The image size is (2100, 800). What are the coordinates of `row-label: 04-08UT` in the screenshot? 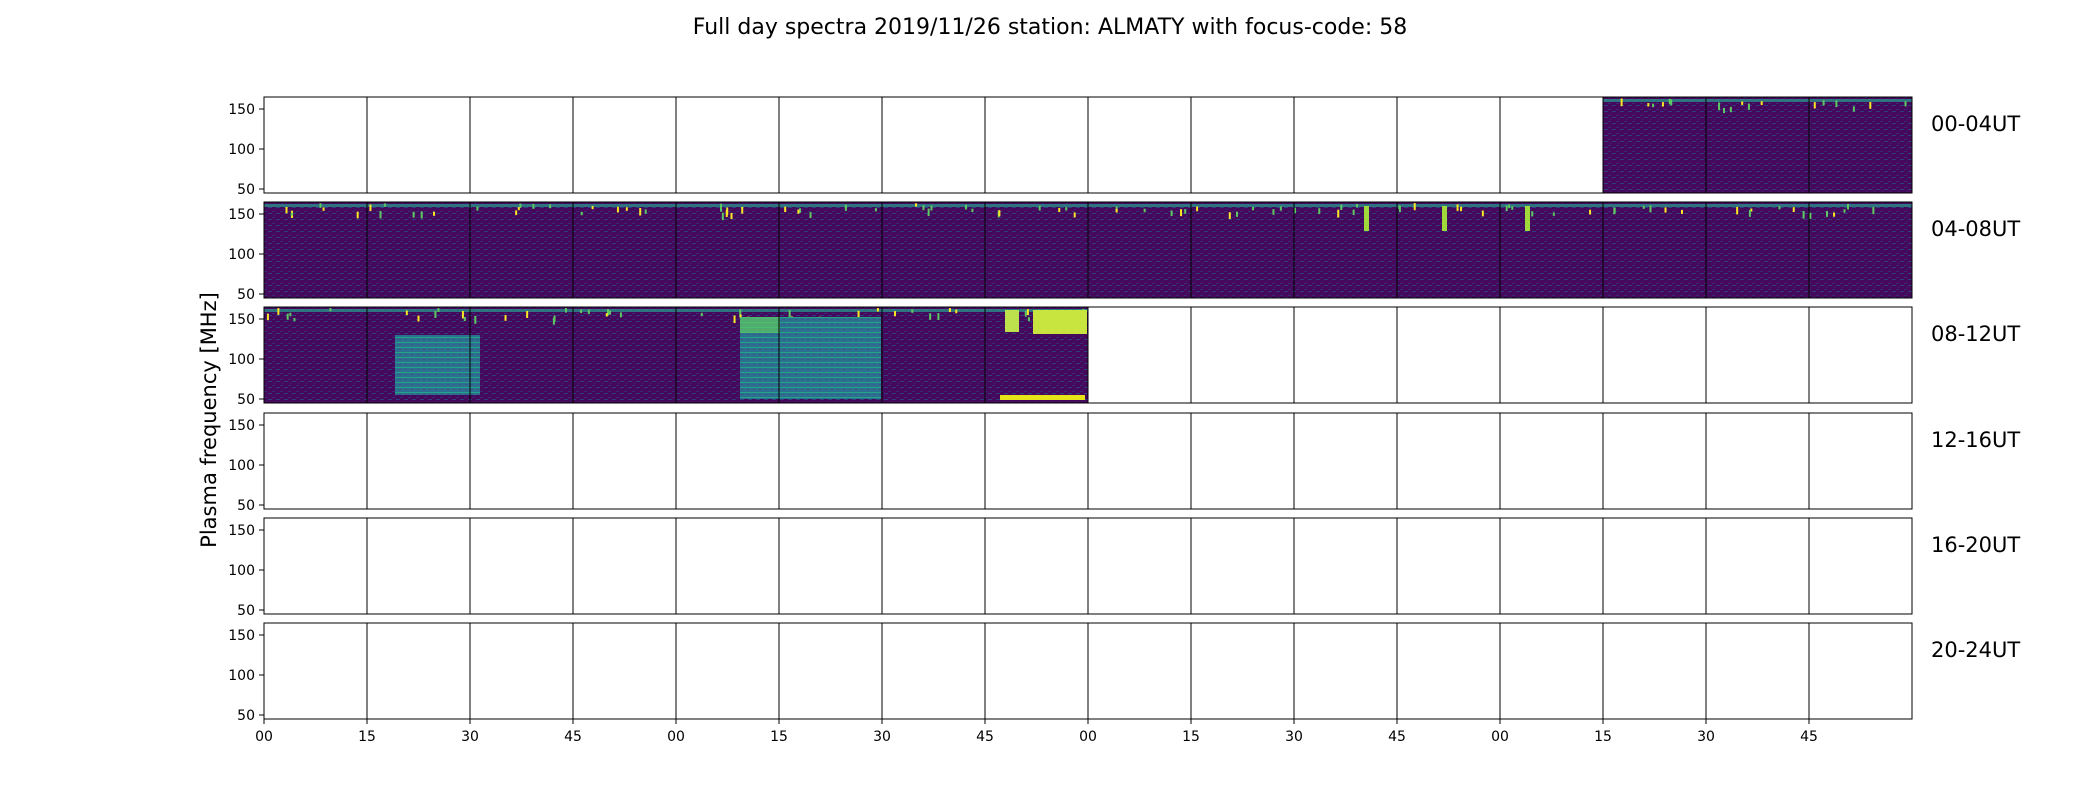 It's located at (1975, 229).